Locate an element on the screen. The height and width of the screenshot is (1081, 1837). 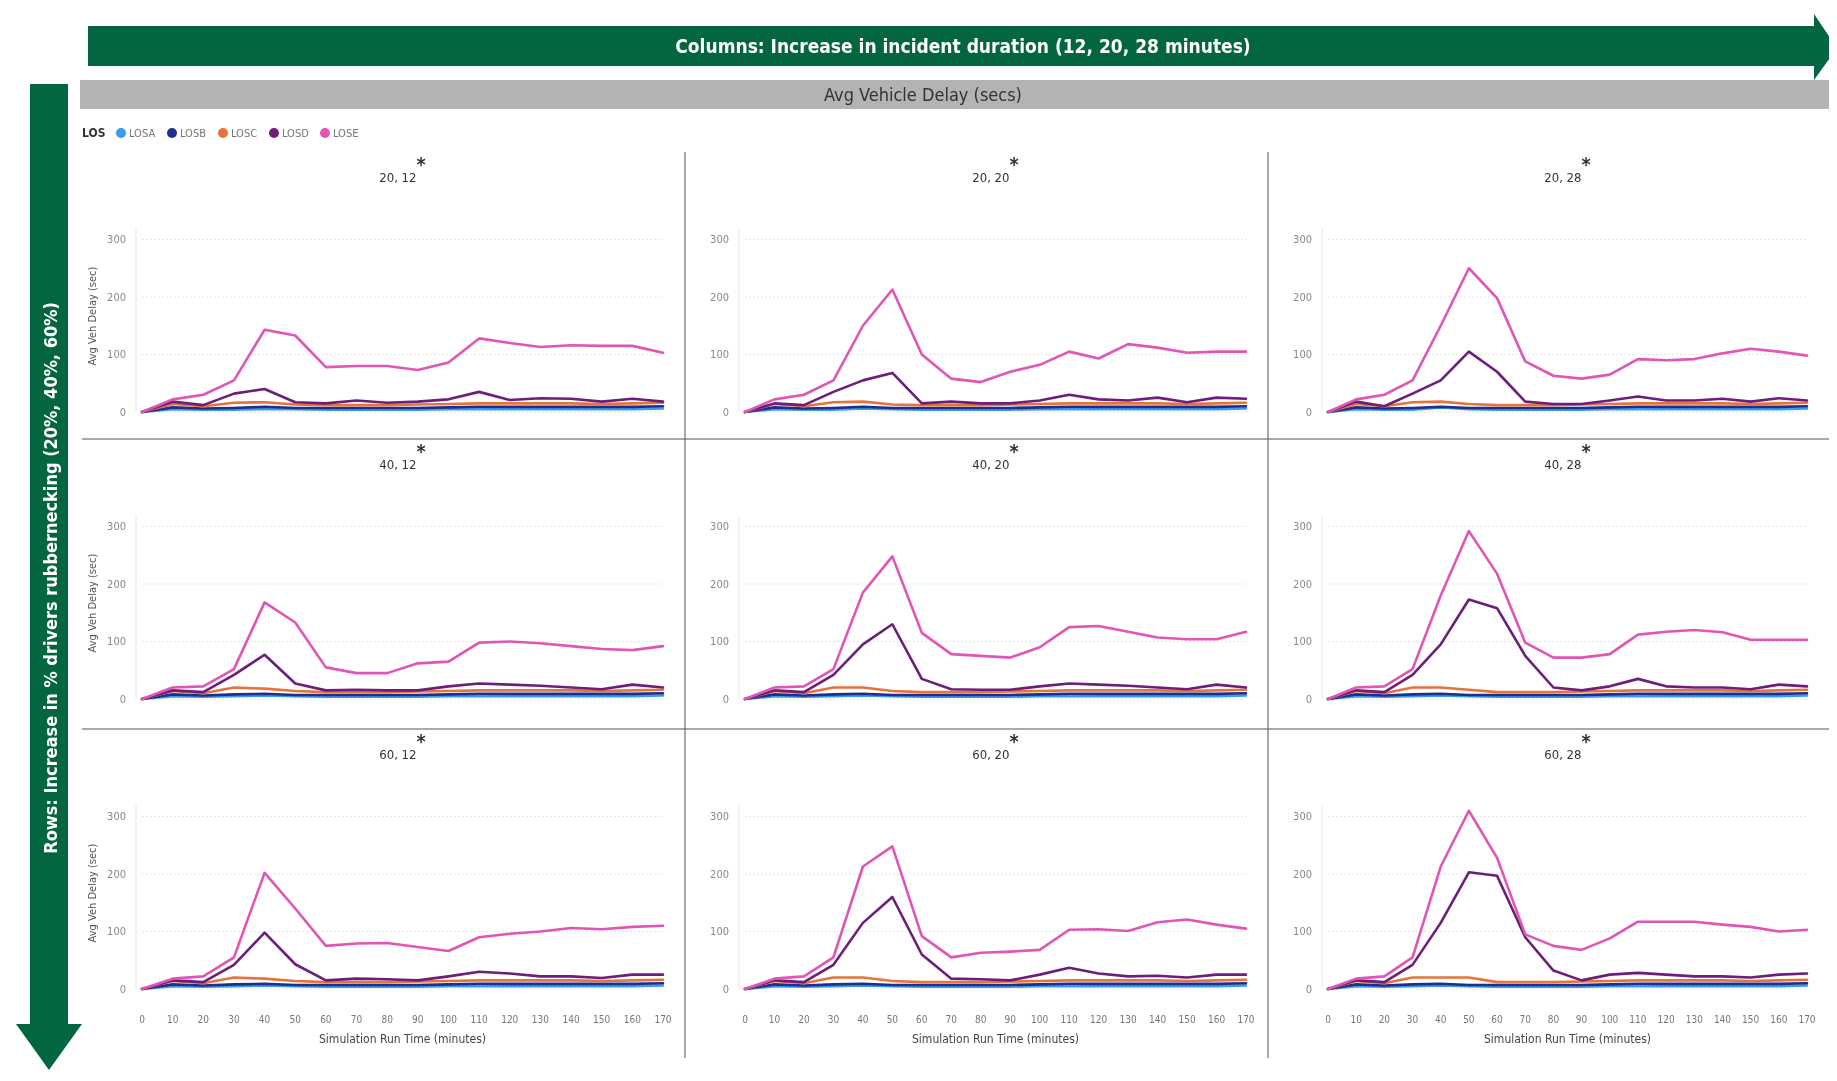
text: Columns: Increase in incident duration (12, 20, 28 minutes) is located at coordinates (963, 46).